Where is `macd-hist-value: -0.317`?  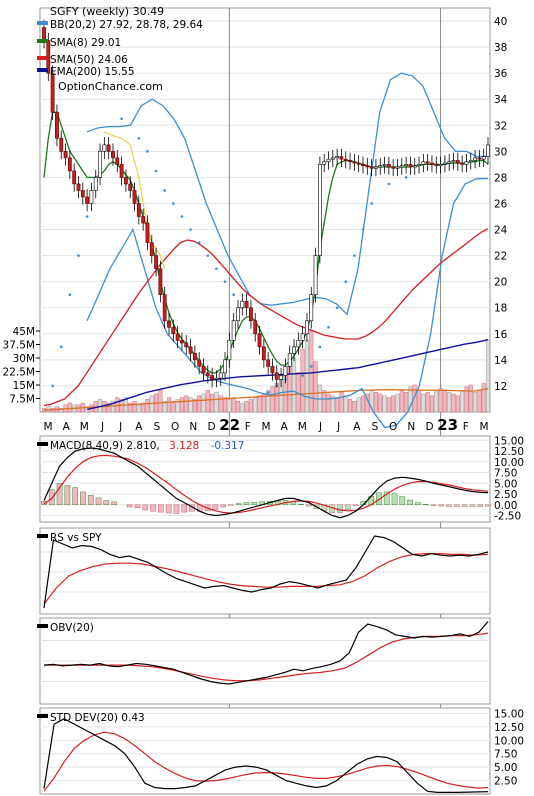 macd-hist-value: -0.317 is located at coordinates (228, 446).